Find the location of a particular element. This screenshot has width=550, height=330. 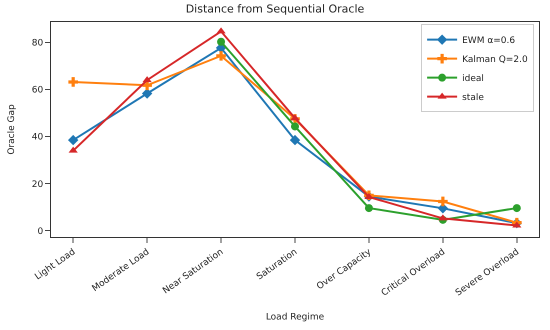

y-axis-title: Oracle Gap is located at coordinates (12, 129).